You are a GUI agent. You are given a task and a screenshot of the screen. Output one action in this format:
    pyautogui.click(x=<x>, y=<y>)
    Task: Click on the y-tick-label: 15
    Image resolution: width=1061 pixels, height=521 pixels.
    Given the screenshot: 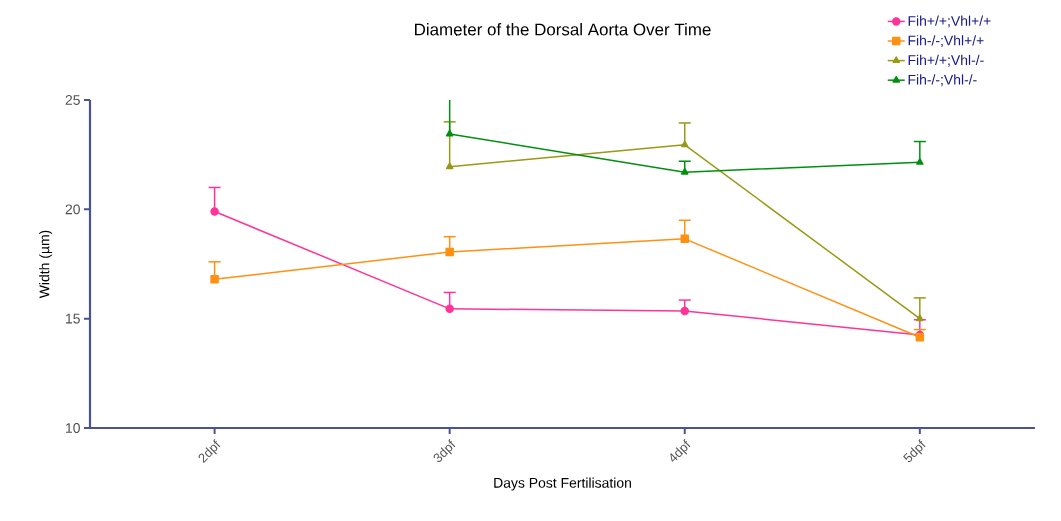 What is the action you would take?
    pyautogui.click(x=73, y=318)
    